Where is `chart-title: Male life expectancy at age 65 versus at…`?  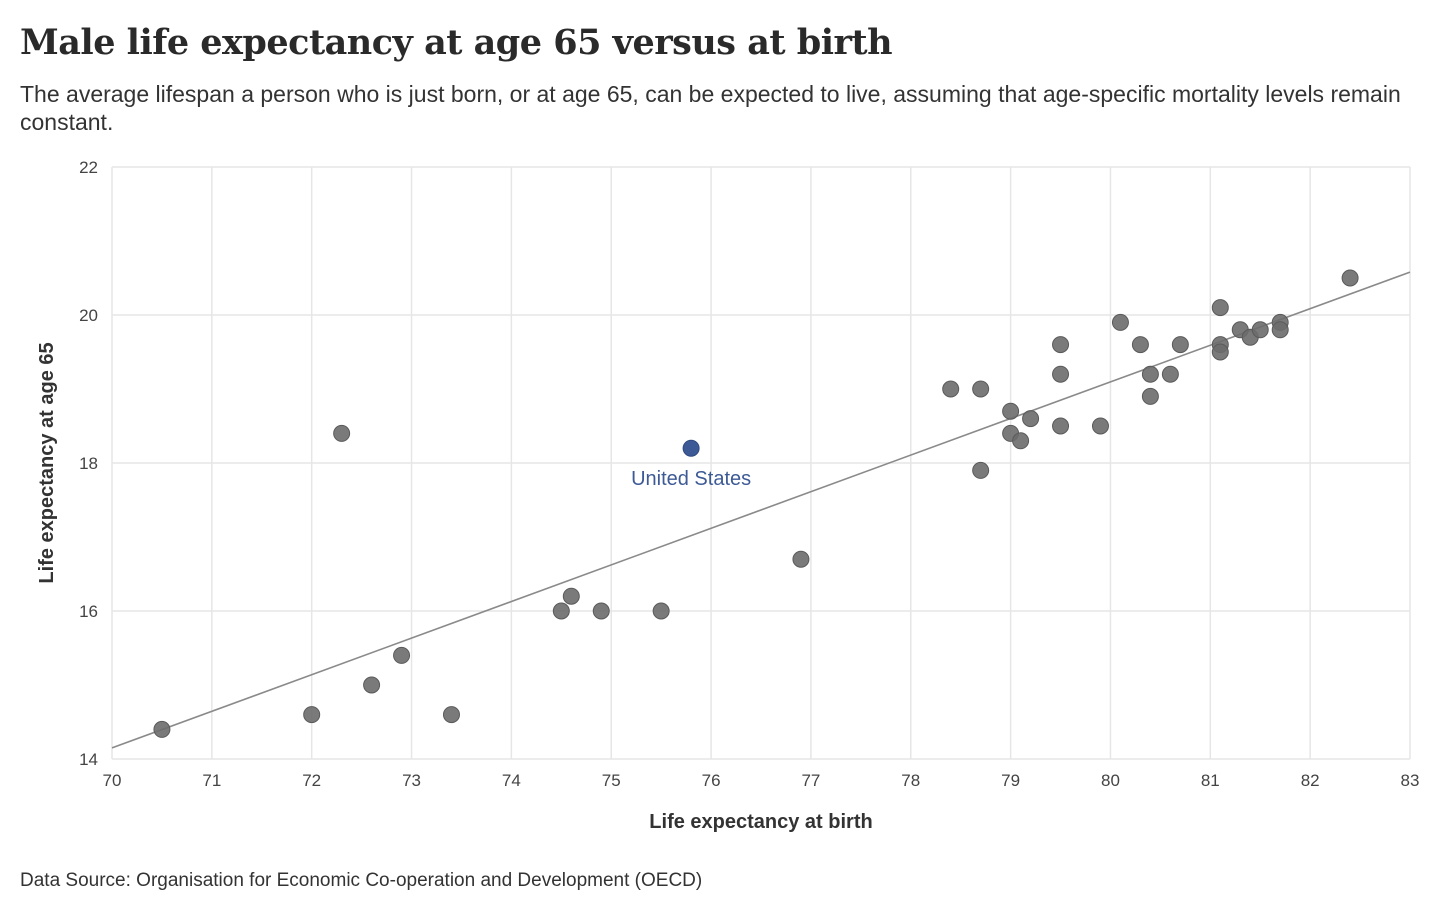 chart-title: Male life expectancy at age 65 versus at… is located at coordinates (456, 42).